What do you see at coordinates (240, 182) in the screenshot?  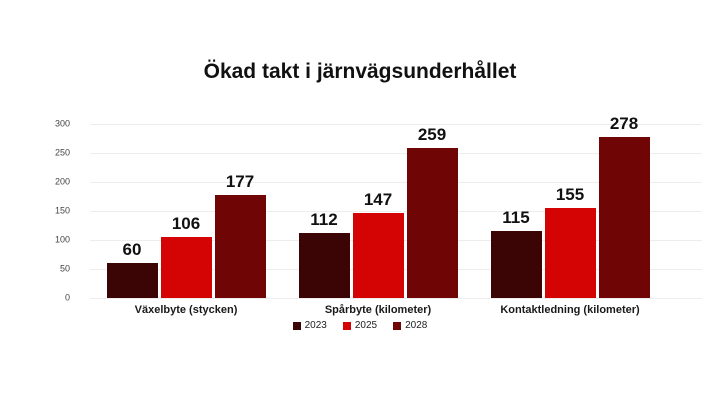 I see `bar-value-label: 177` at bounding box center [240, 182].